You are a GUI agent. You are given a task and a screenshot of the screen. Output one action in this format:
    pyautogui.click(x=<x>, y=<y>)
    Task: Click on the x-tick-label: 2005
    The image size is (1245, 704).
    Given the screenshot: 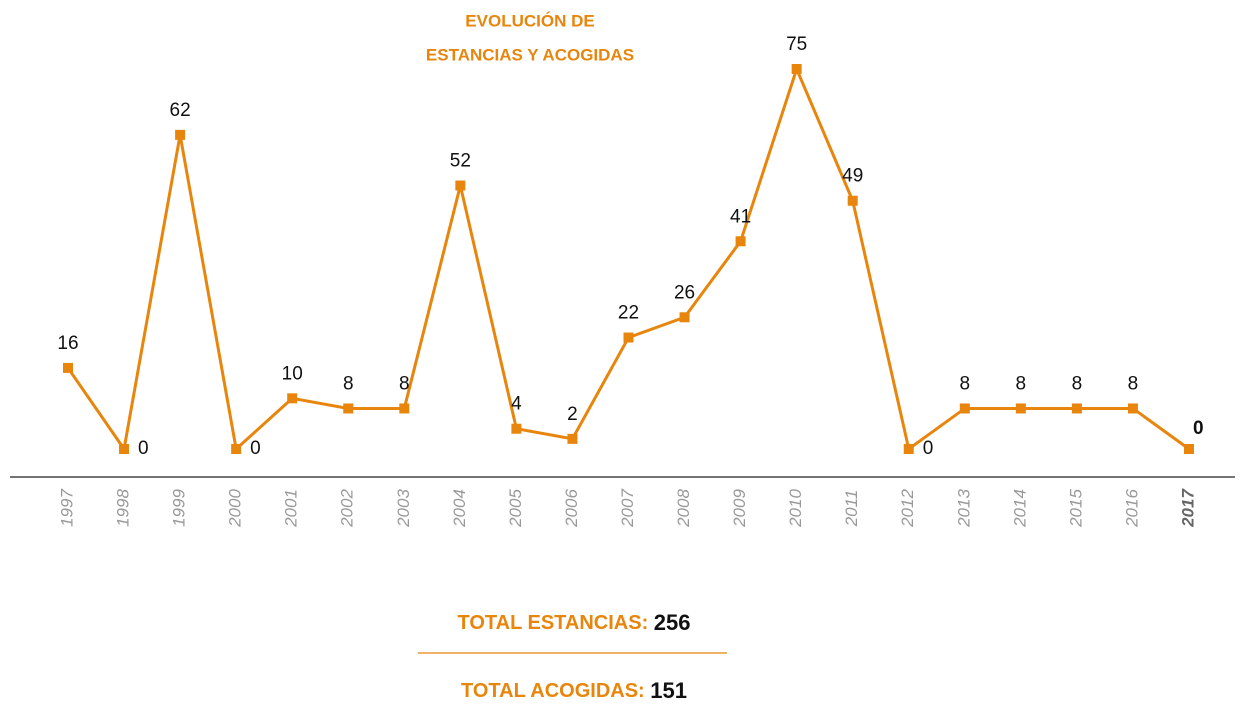 What is the action you would take?
    pyautogui.click(x=515, y=508)
    